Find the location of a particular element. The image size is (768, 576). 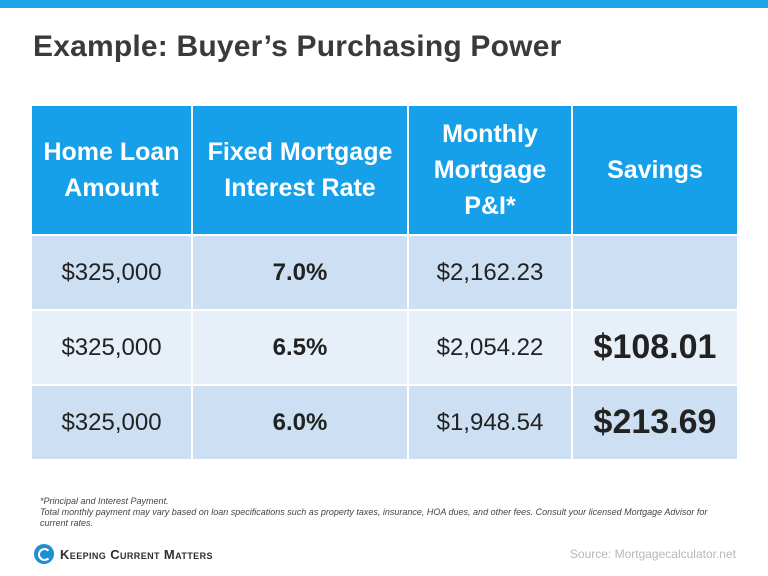

table-row: $325,000 7.0% $2,162.23 is located at coordinates (384, 272).